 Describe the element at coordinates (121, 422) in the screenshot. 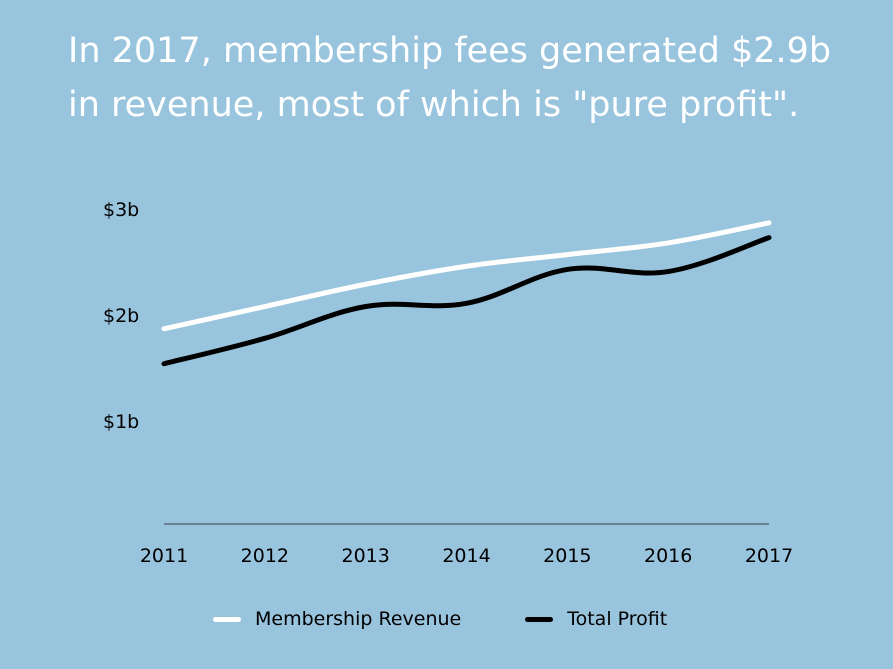

I see `y-tick-label-1b: $1b` at that location.